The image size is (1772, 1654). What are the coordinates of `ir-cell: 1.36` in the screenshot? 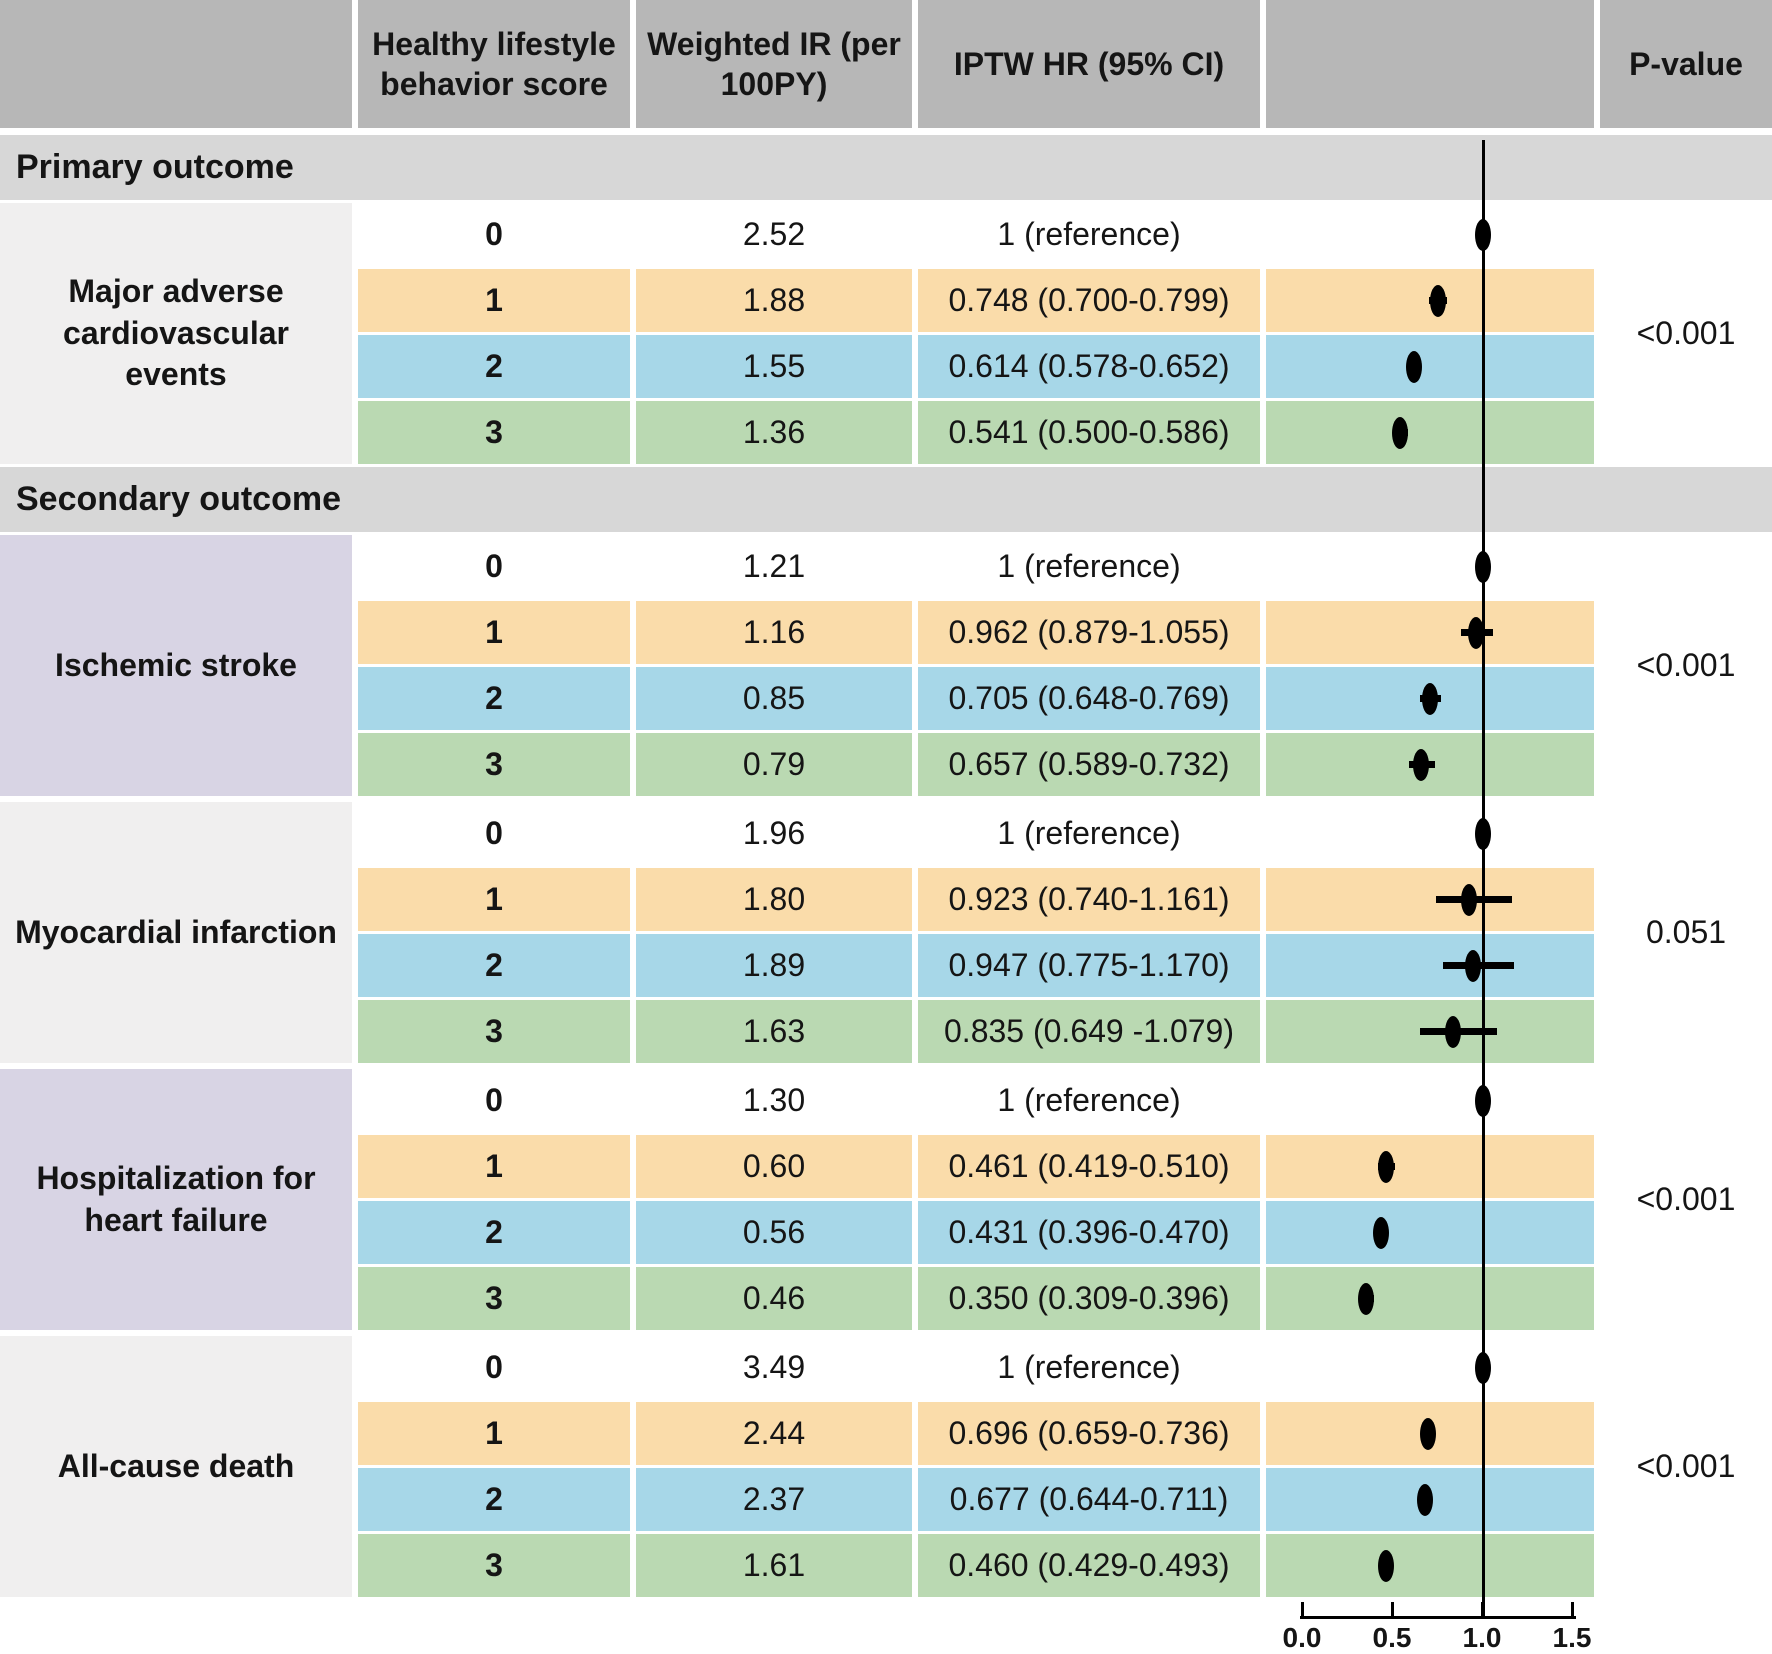 It's located at (774, 432).